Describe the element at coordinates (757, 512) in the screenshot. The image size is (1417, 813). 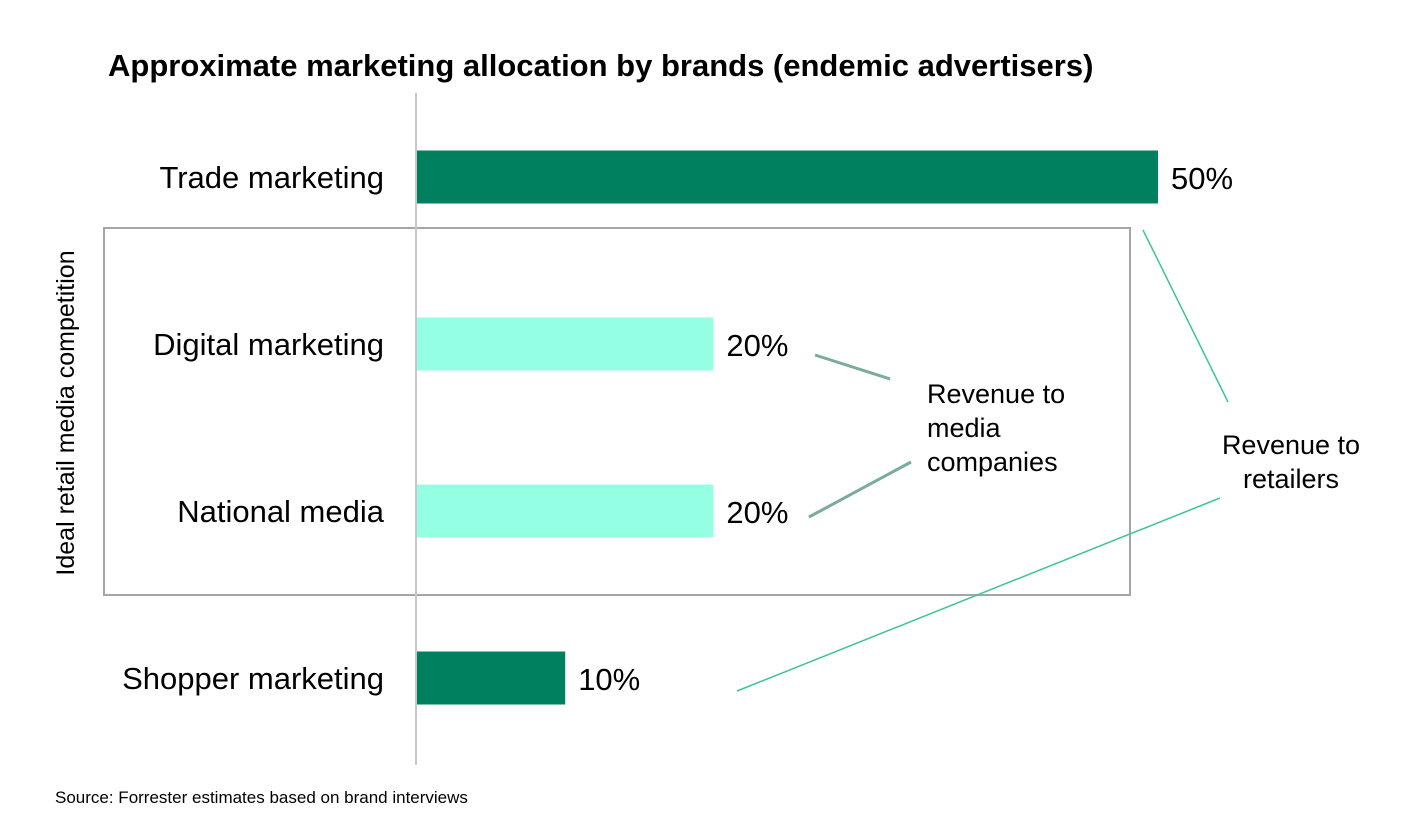
I see `value-label-national-media: 20%` at that location.